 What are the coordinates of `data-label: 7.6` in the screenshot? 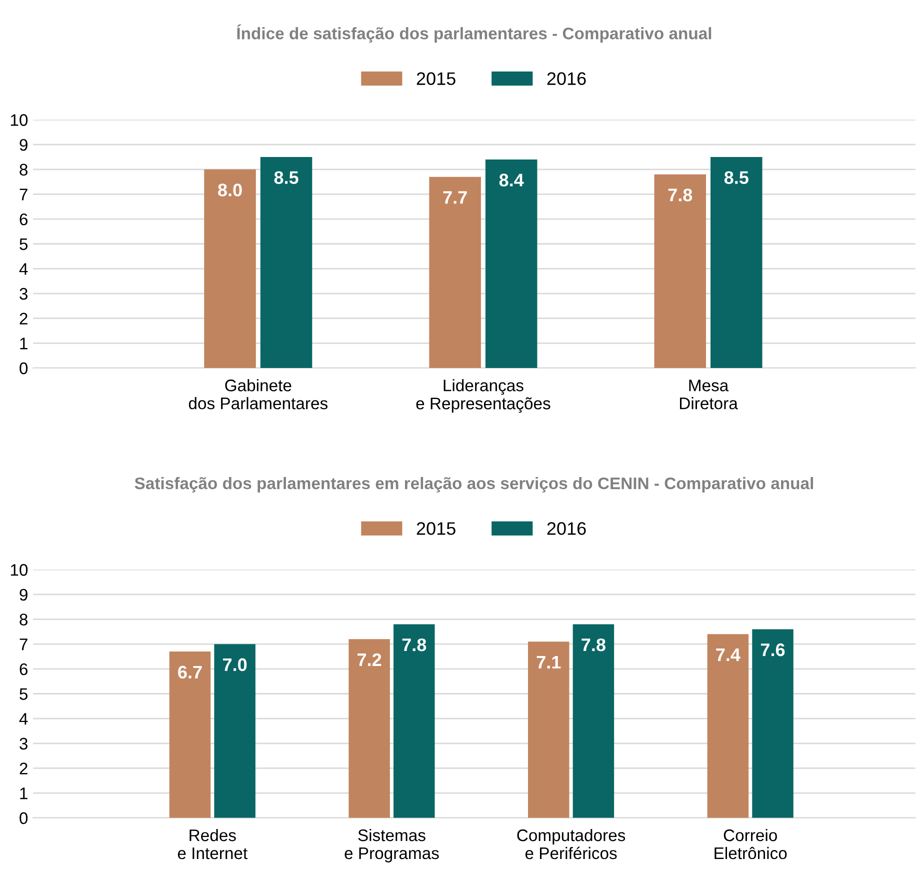 It's located at (772, 649).